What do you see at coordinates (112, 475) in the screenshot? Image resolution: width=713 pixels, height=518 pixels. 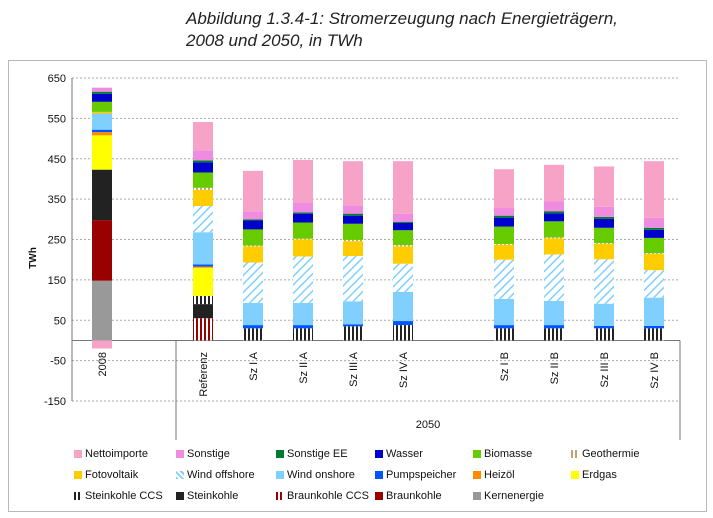 I see `legend-label: Fotovoltaik` at bounding box center [112, 475].